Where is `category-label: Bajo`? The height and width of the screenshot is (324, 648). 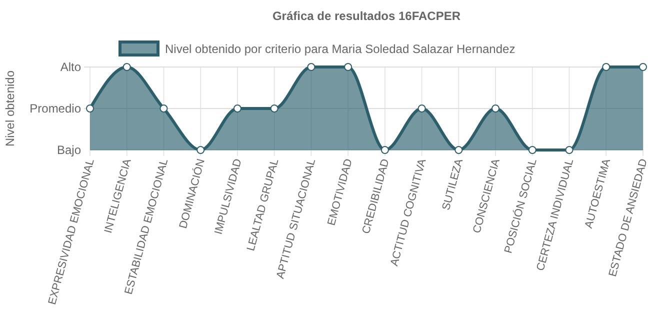
category-label: Bajo is located at coordinates (68, 150).